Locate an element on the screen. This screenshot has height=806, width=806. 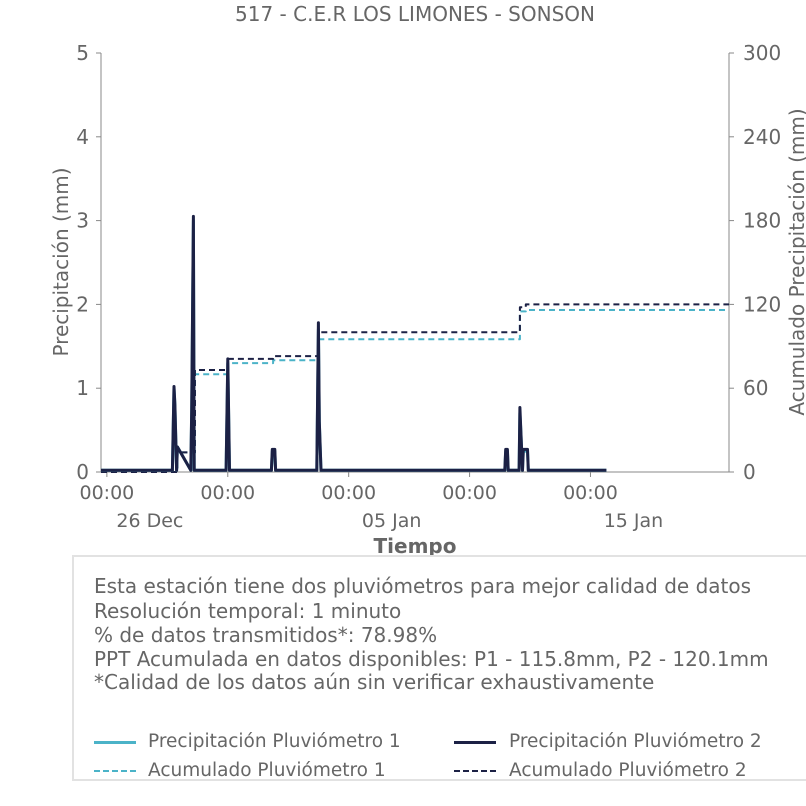
info-transmitted: % de datos transmitidos*: 78.98% is located at coordinates (266, 635).